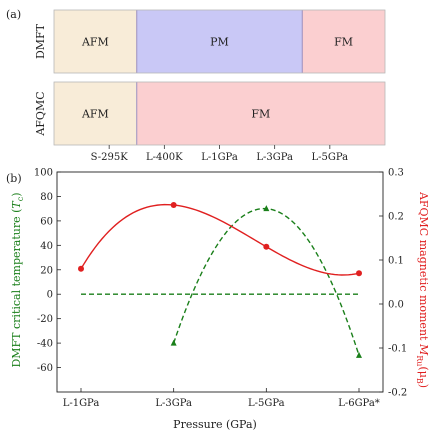 The width and height of the screenshot is (436, 438). I want to click on panel-b-label: (b), so click(14, 178).